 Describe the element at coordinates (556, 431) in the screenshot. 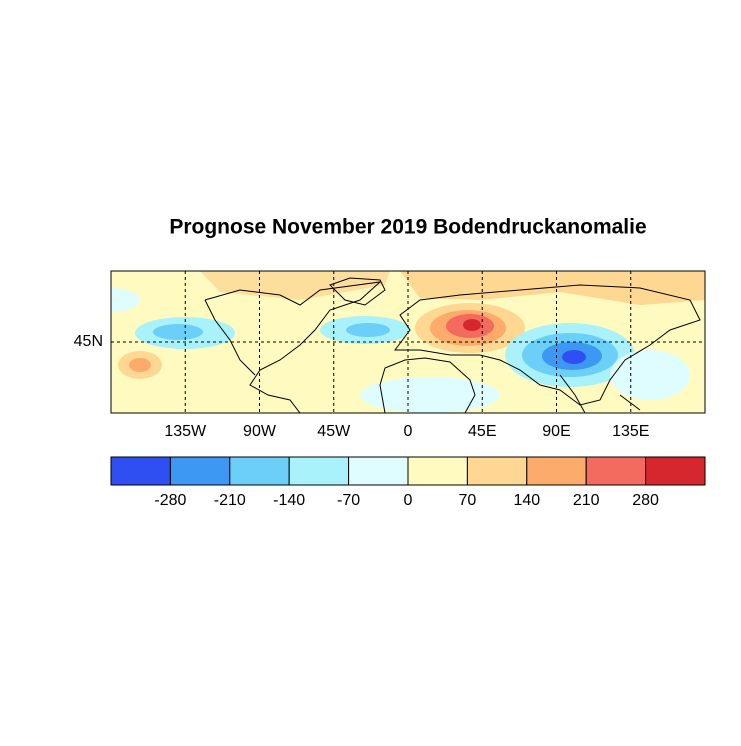

I see `x-tick-label: 90E` at that location.